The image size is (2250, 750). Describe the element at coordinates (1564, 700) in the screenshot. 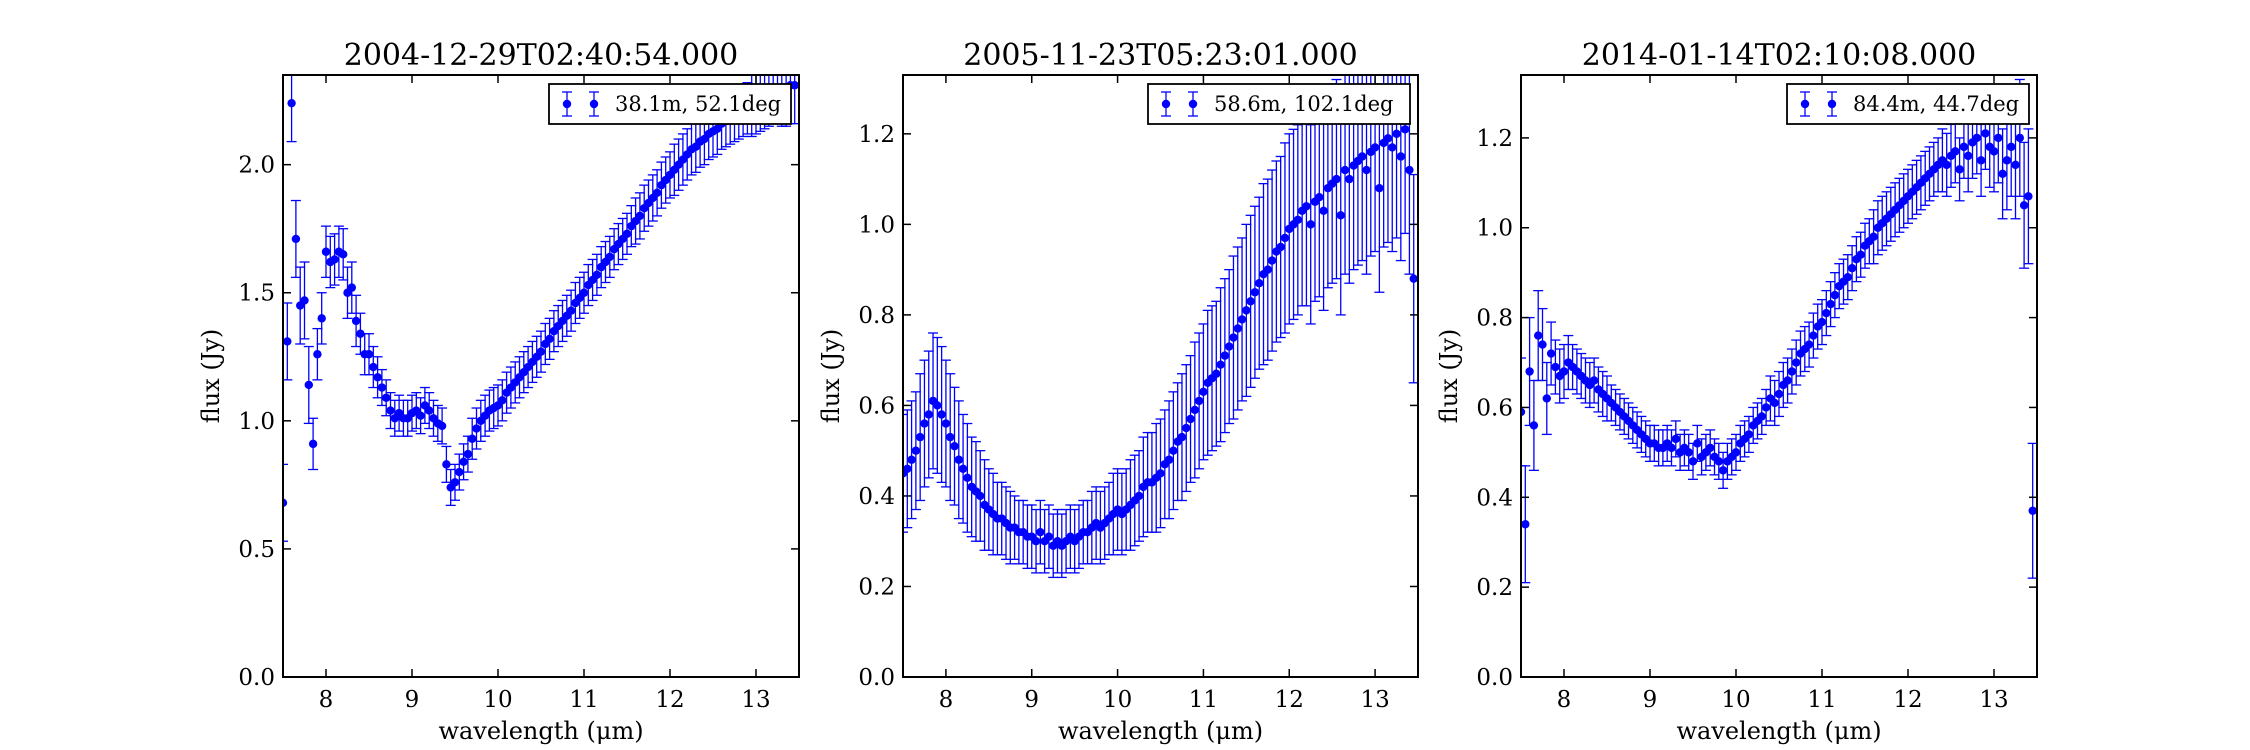

I see `x-tick-label: 8` at that location.